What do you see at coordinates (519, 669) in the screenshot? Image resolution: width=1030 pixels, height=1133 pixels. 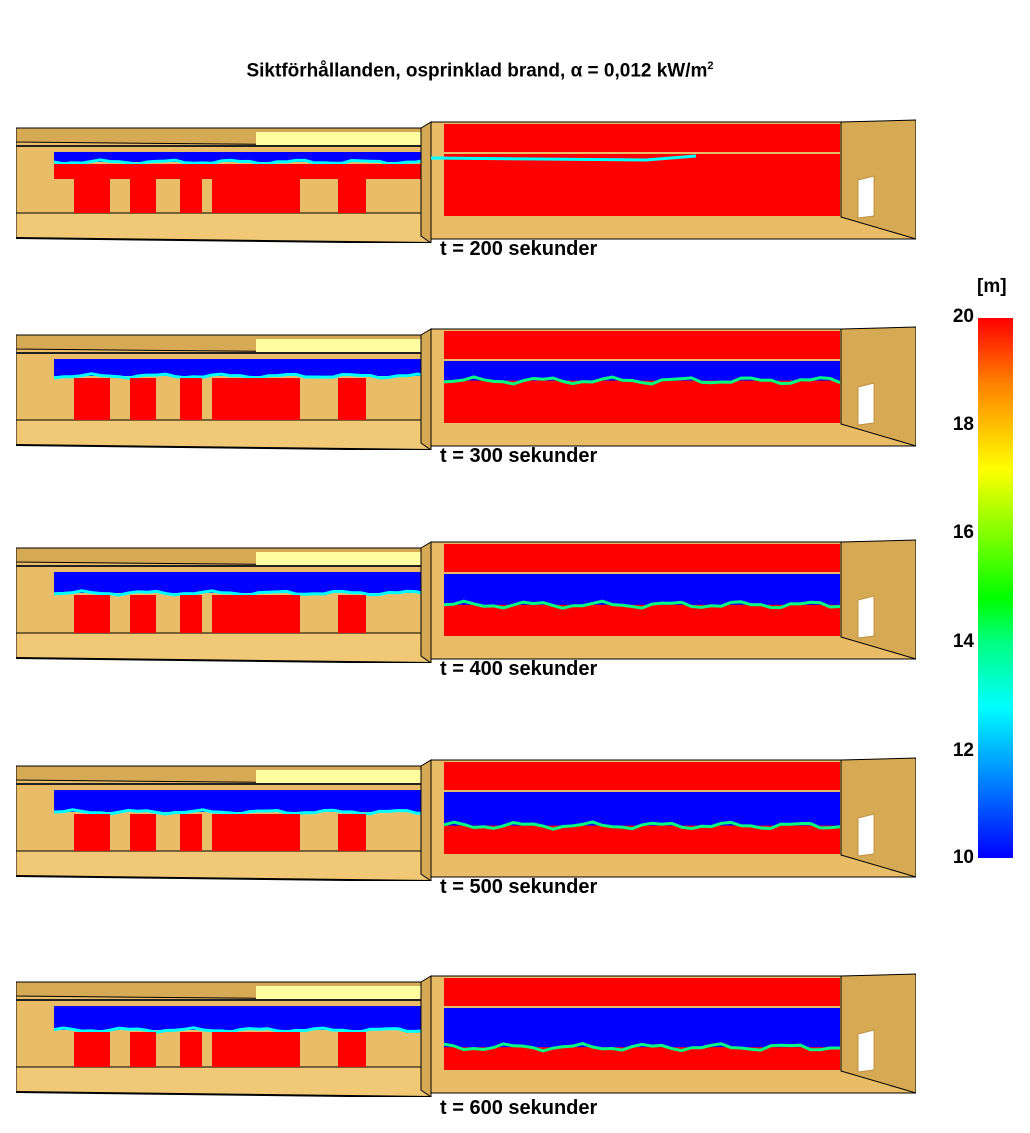 I see `time-caption: t = 400 sekunder` at bounding box center [519, 669].